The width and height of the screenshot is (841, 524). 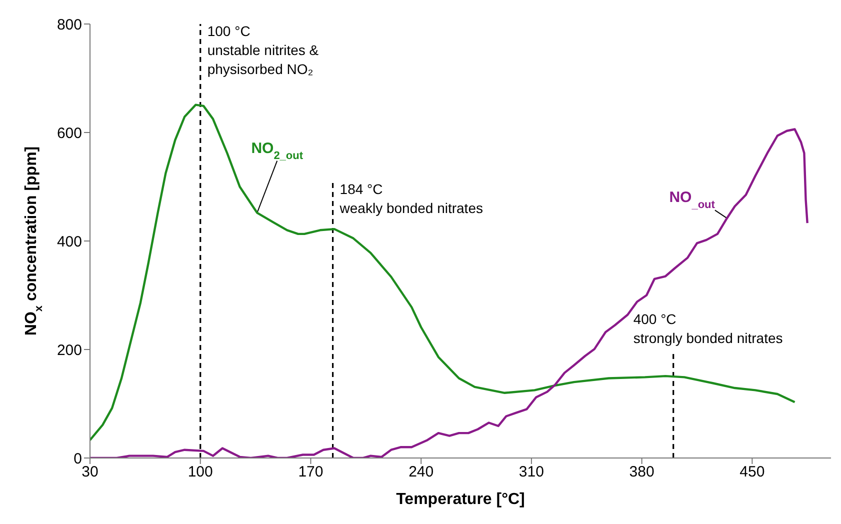 What do you see at coordinates (692, 200) in the screenshot?
I see `series-label: NO$_{_out}$` at bounding box center [692, 200].